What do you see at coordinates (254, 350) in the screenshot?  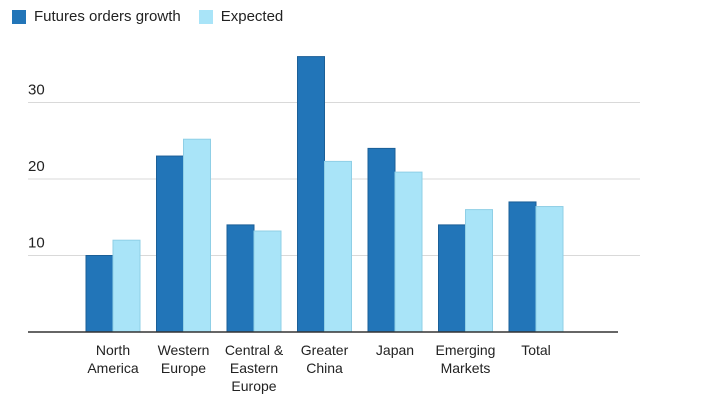 I see `x-category-label: Central &` at bounding box center [254, 350].